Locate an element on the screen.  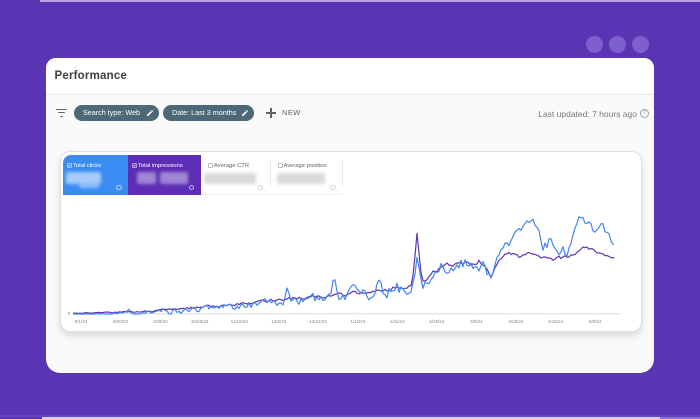
svg-text: 9/1/23 is located at coordinates (81, 321).